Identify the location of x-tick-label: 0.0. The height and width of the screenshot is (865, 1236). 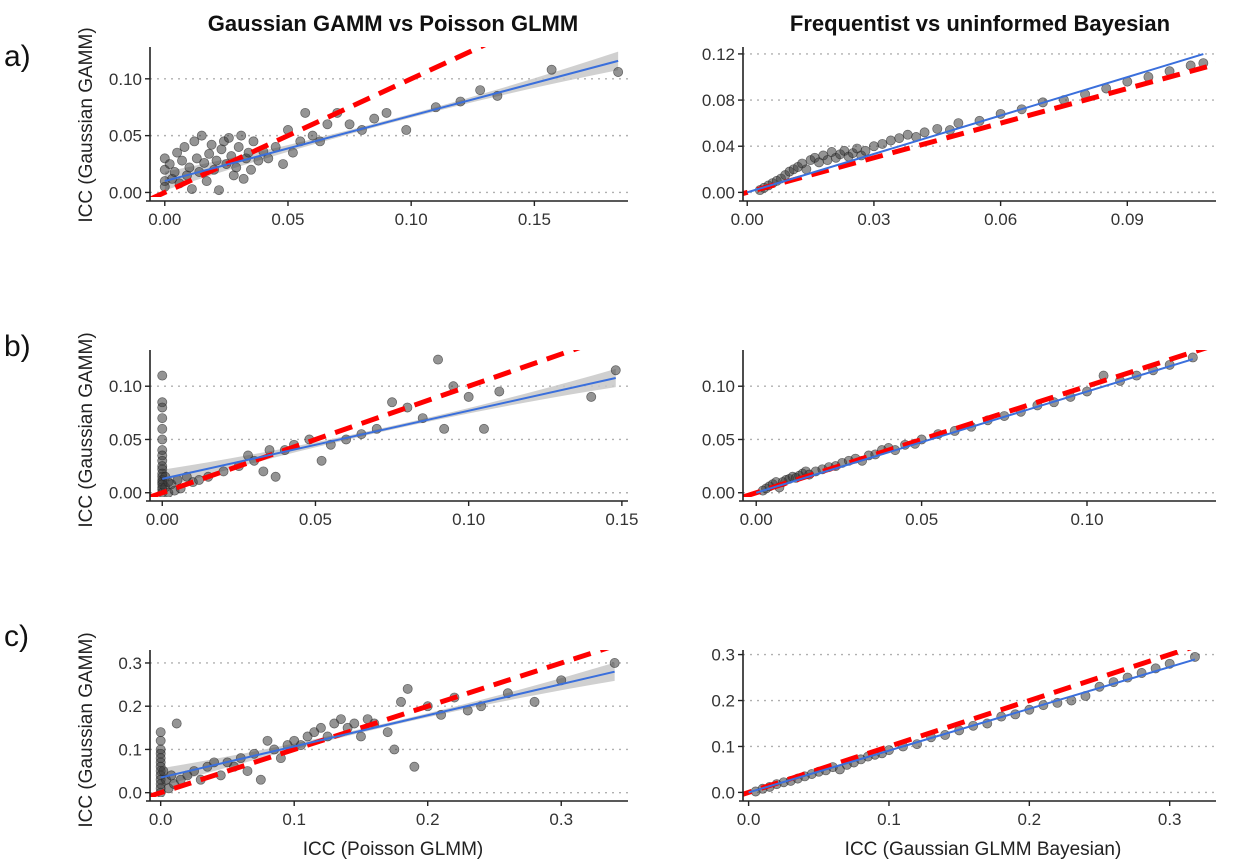
(749, 819).